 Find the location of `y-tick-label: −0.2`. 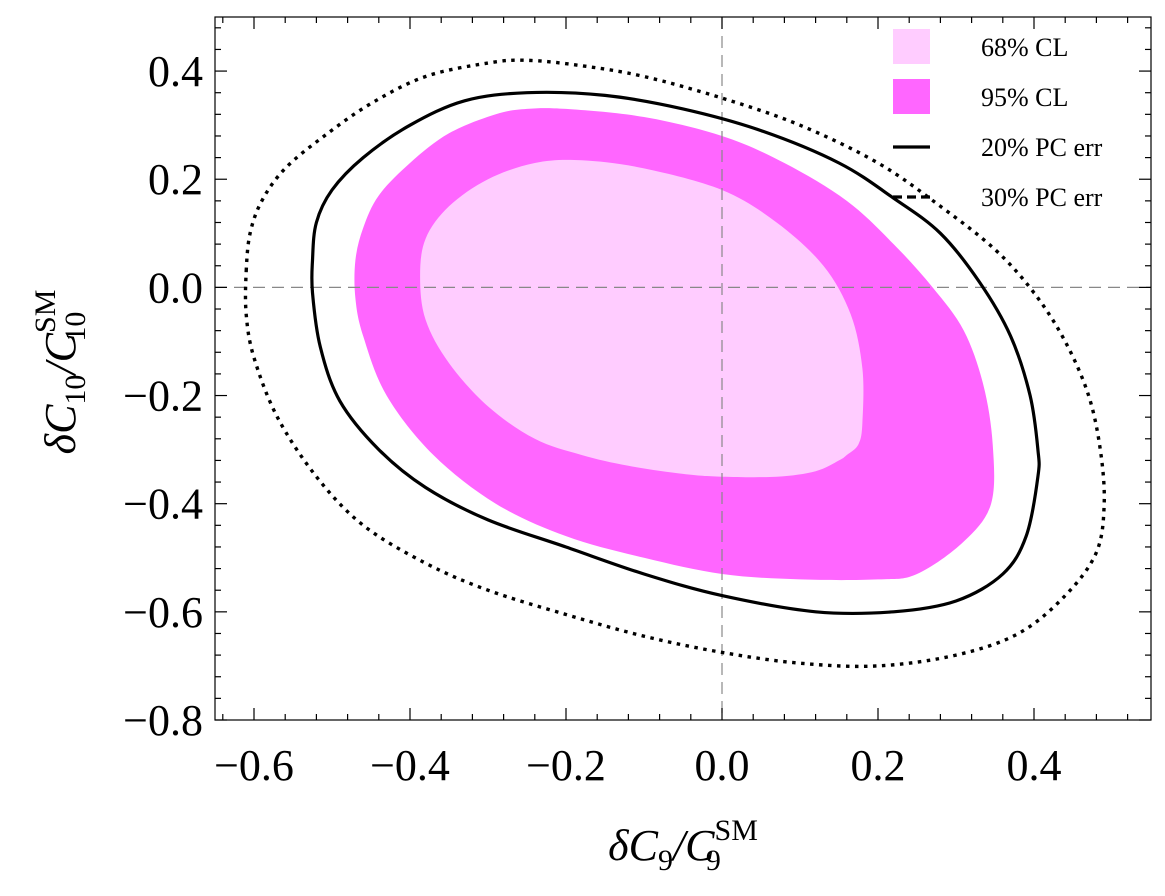

y-tick-label: −0.2 is located at coordinates (163, 396).